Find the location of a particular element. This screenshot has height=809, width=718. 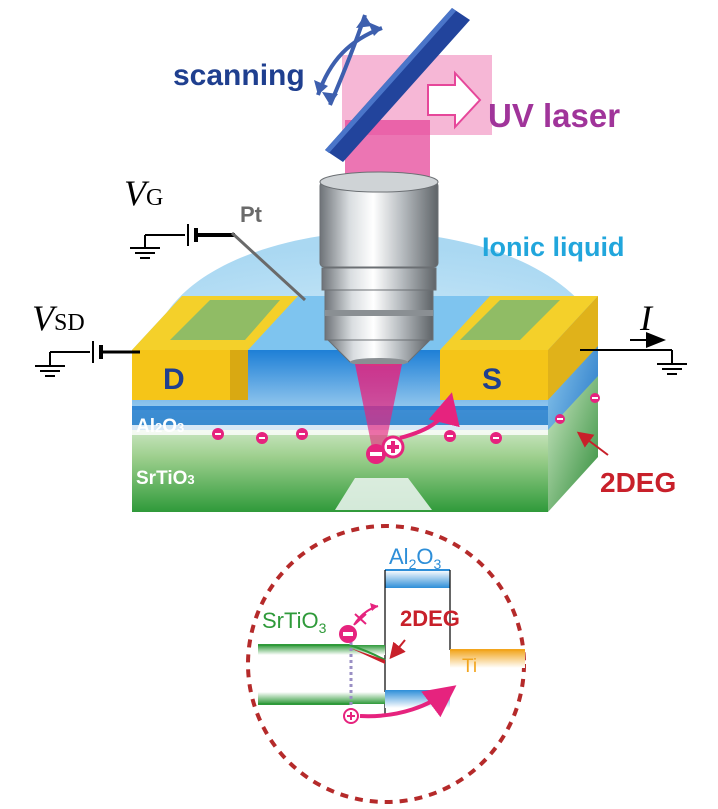

sd-circuit is located at coordinates (87, 359).